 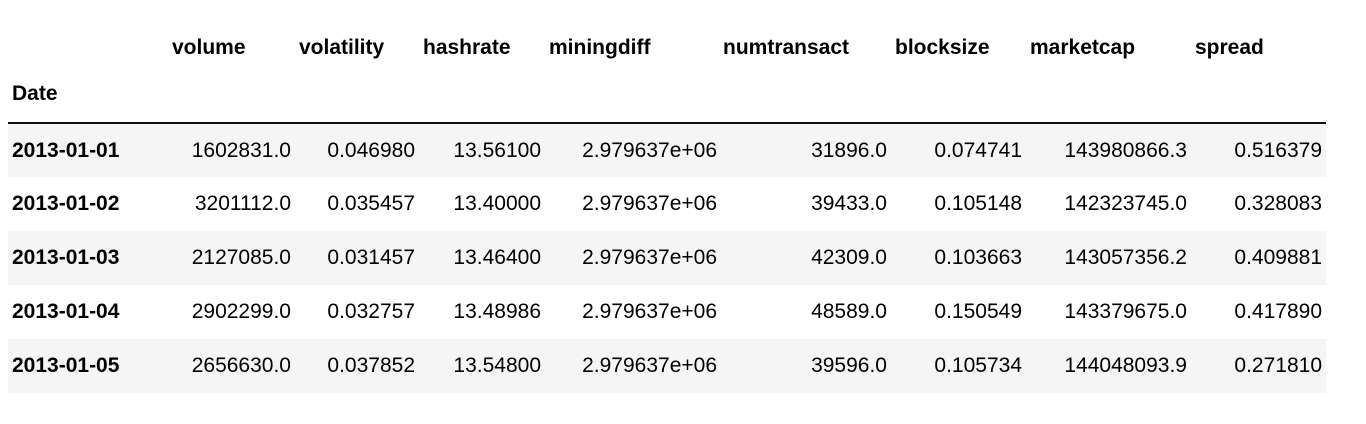 I want to click on cell-blocksize: 0.105734, so click(x=978, y=365).